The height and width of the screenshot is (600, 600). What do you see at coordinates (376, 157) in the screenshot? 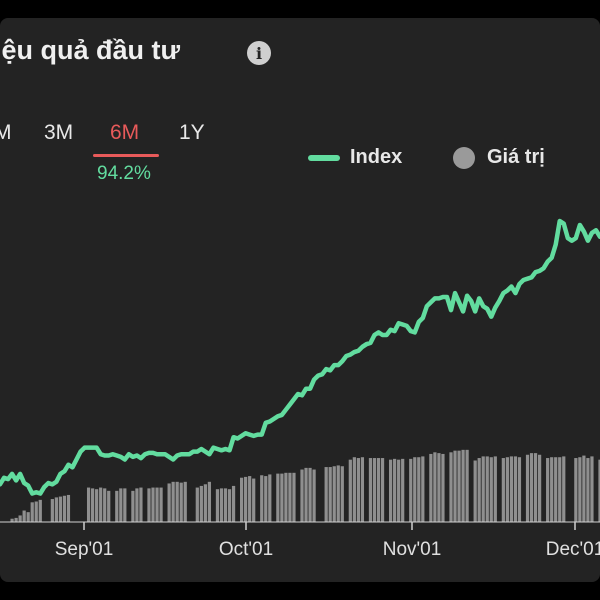
I see `legend-index-label: Index` at bounding box center [376, 157].